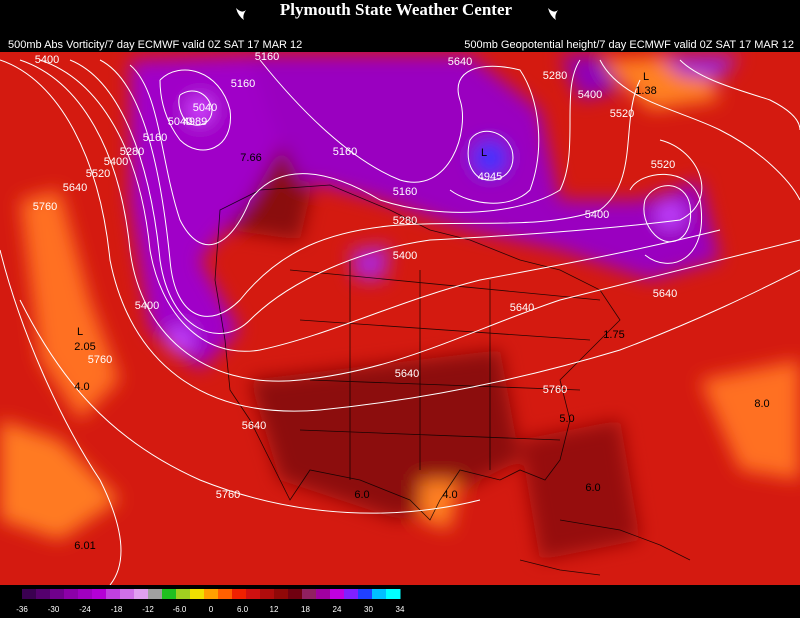 This screenshot has width=800, height=618. I want to click on colorbar-label: -36, so click(22, 609).